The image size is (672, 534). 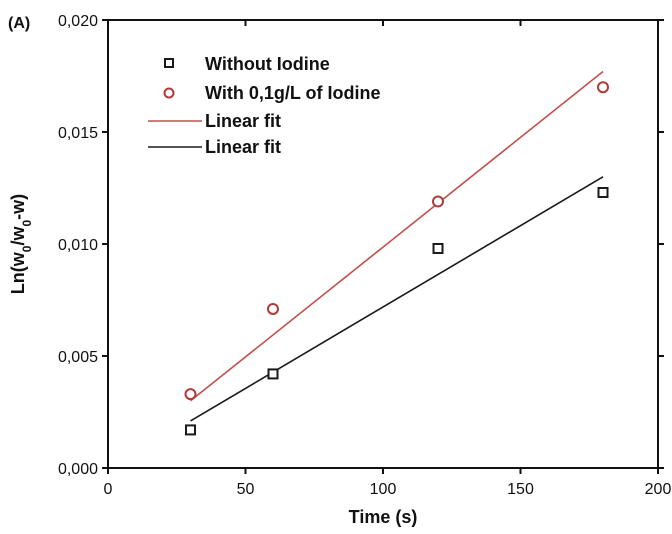 I want to click on x-tick-label: 200, so click(x=658, y=489).